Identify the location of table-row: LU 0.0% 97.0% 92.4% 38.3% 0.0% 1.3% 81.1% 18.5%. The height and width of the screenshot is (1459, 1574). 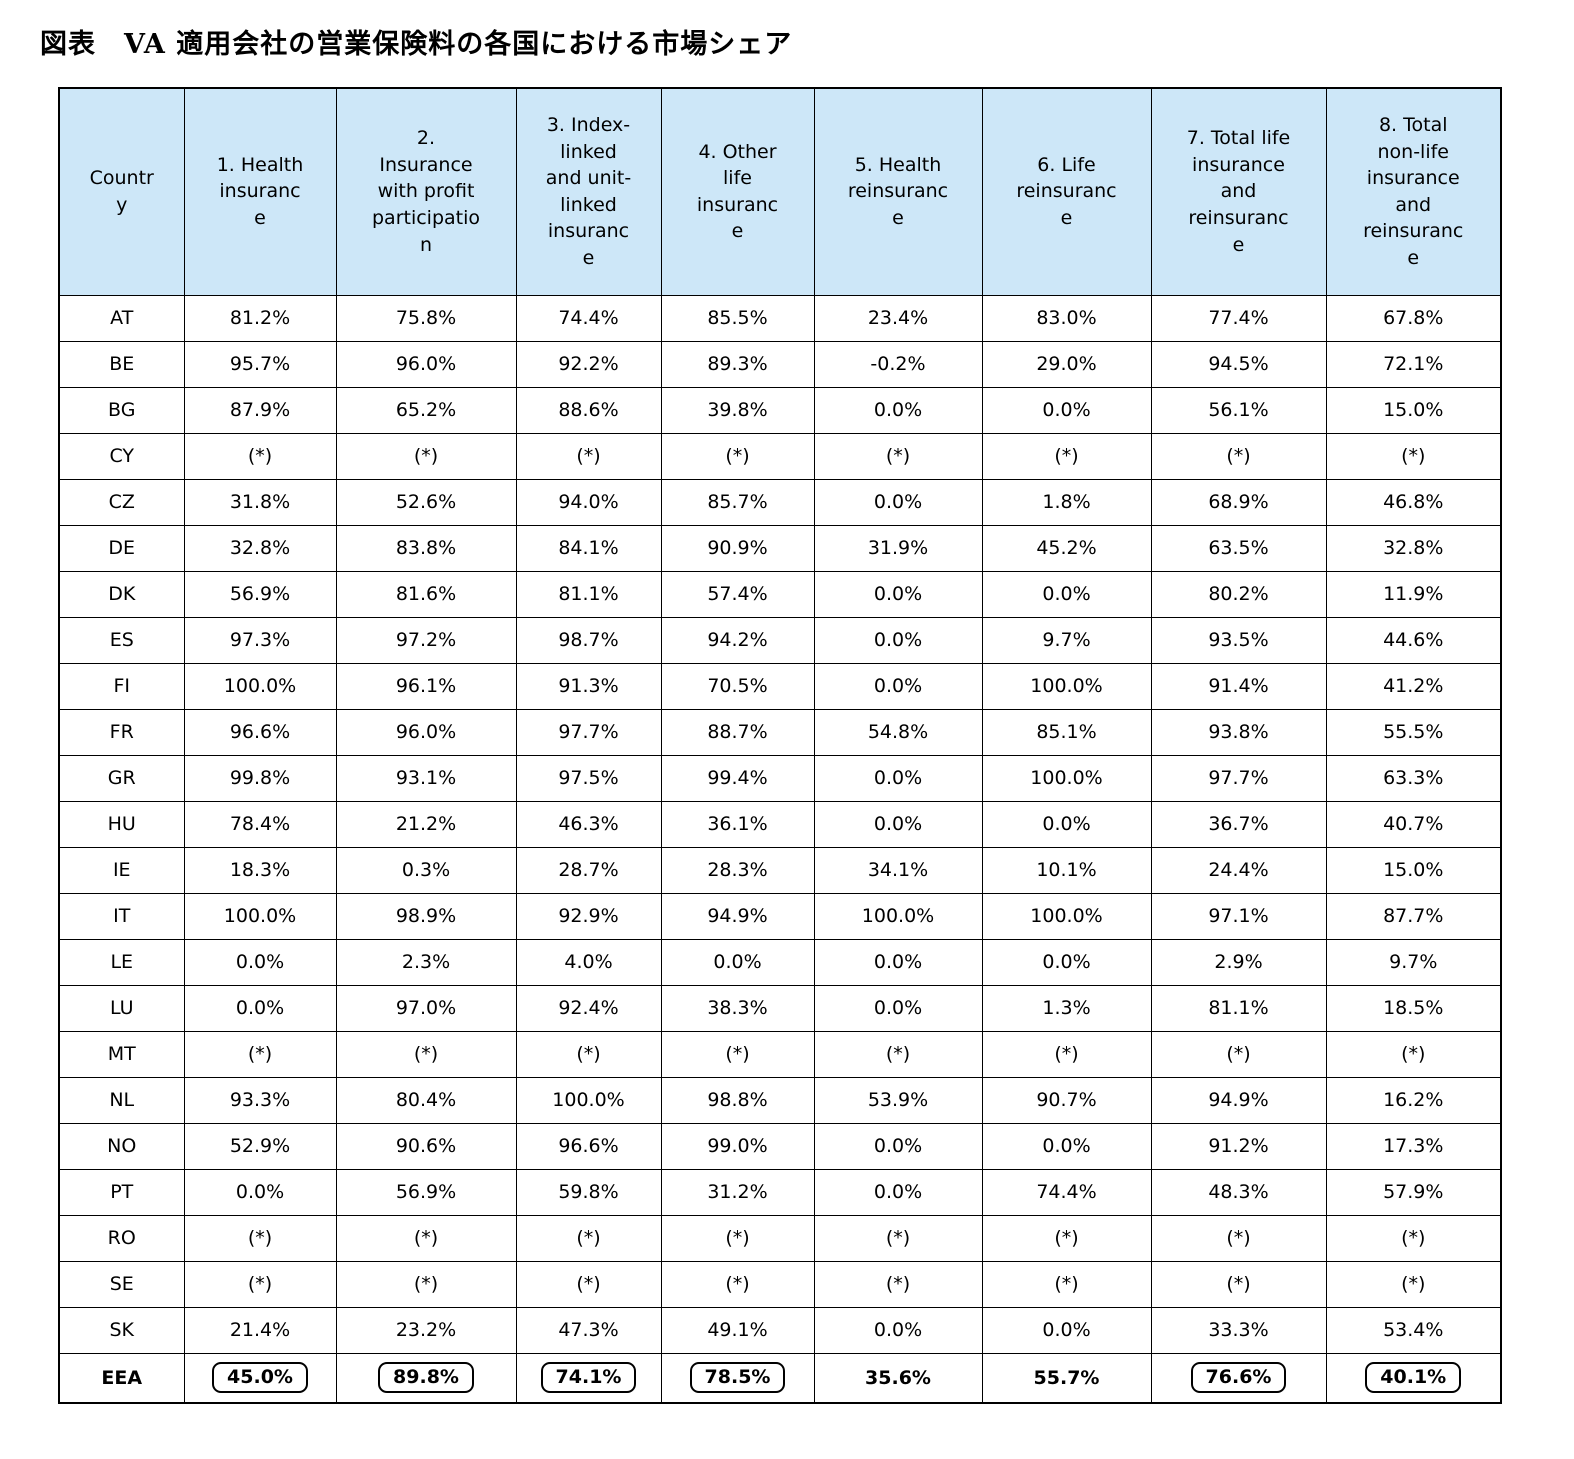
(780, 1008).